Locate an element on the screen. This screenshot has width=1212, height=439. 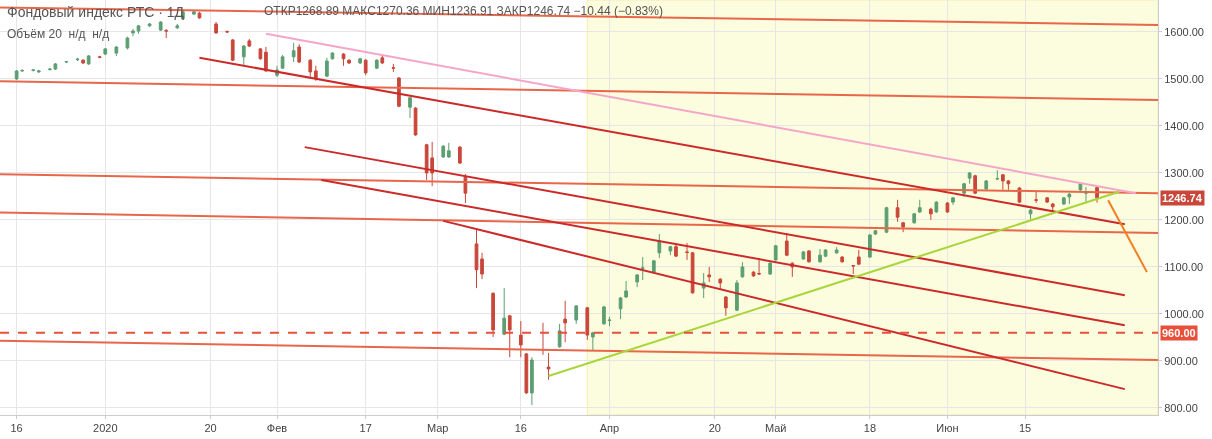
x-tick-label: Июн is located at coordinates (947, 428).